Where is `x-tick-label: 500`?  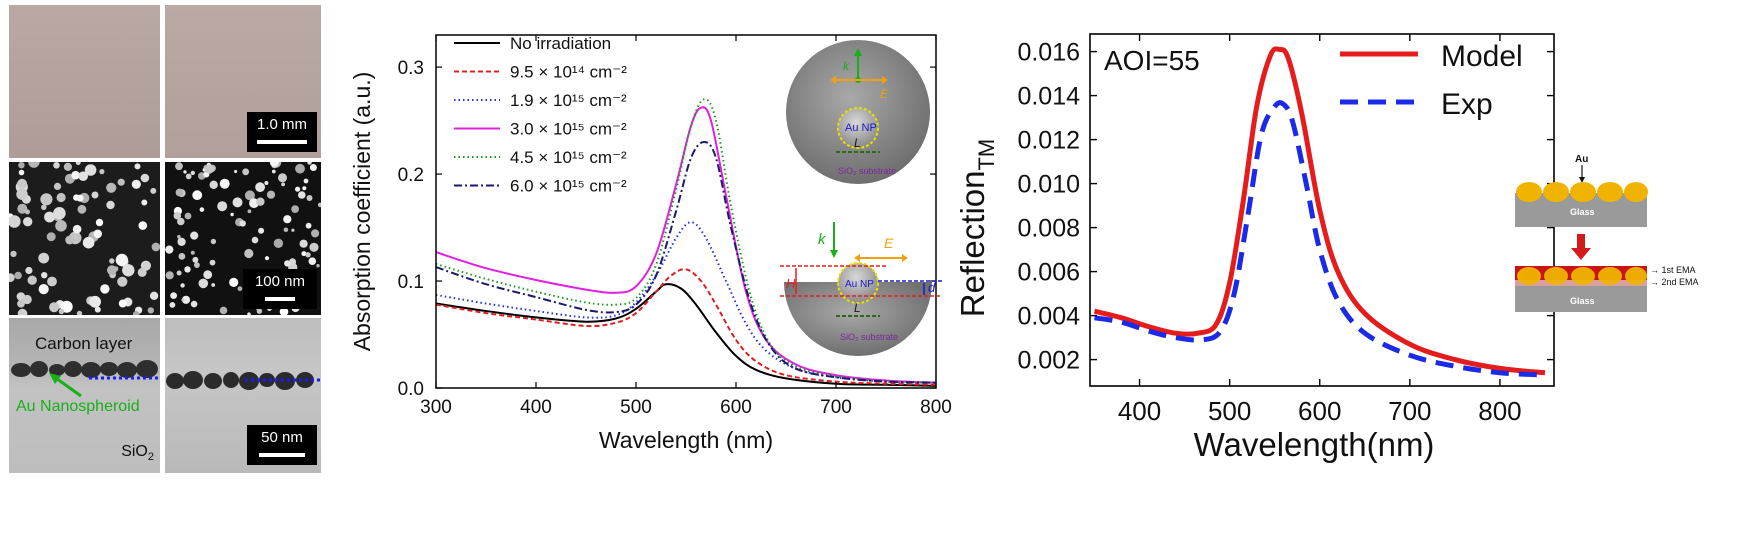
x-tick-label: 500 is located at coordinates (1229, 411).